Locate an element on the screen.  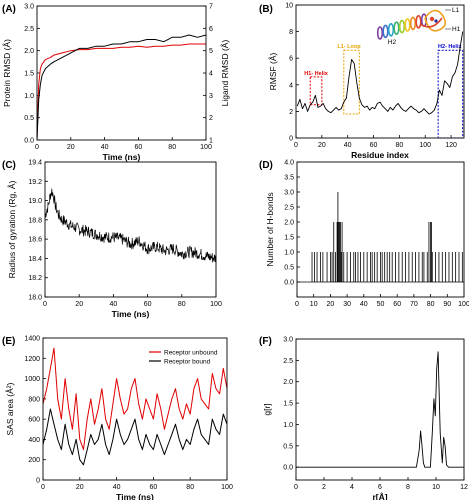
panel-label: (B) is located at coordinates (266, 9).